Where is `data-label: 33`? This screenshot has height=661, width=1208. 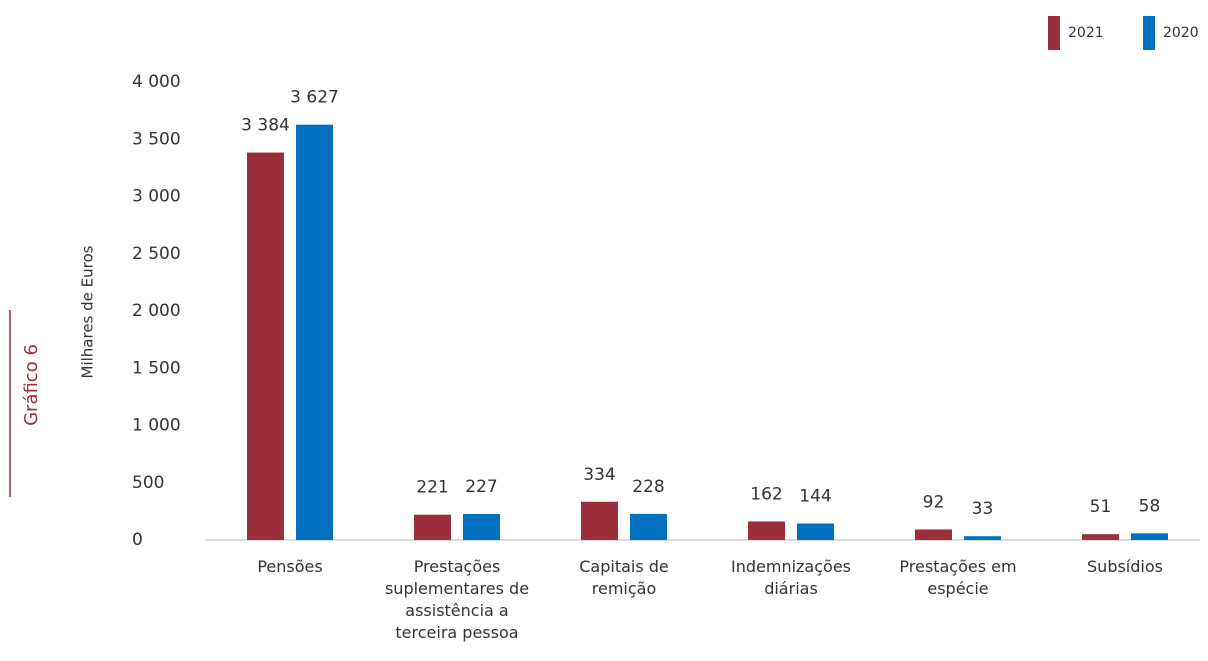 data-label: 33 is located at coordinates (983, 509).